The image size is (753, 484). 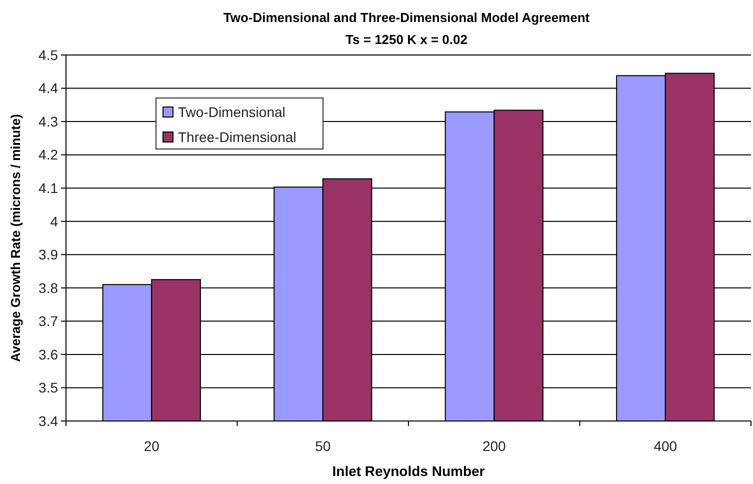 What do you see at coordinates (48, 288) in the screenshot?
I see `y-tick-label: 3.8` at bounding box center [48, 288].